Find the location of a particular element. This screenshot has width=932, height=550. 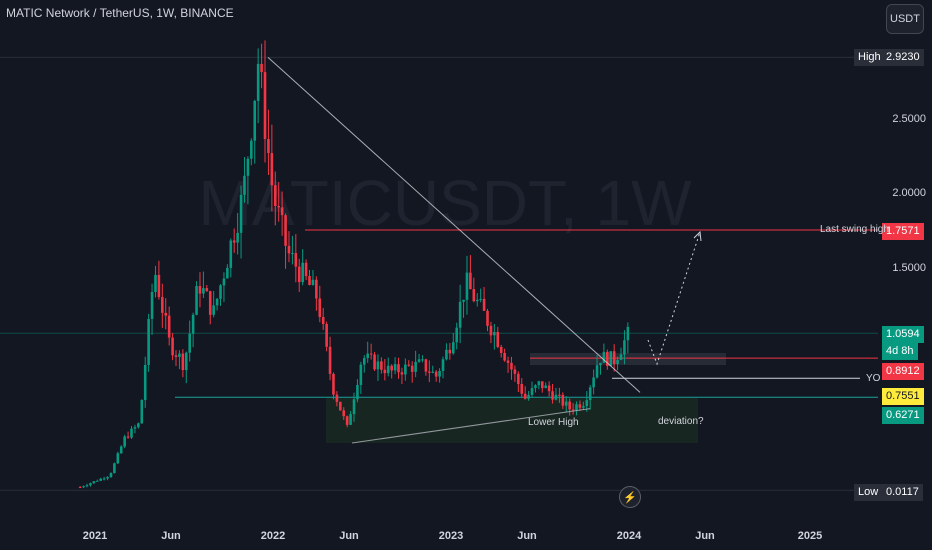

level-tag-0-8912: 0.8912 is located at coordinates (903, 371).